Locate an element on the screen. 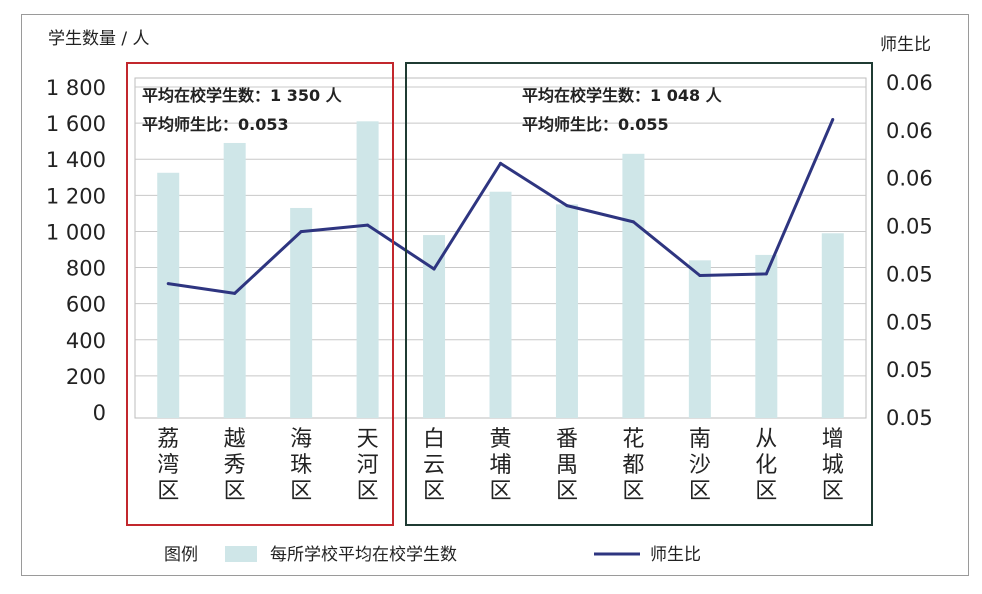 The image size is (982, 594). group1-annotation-line1: 平均在校学生数：1 350 人 is located at coordinates (242, 95).